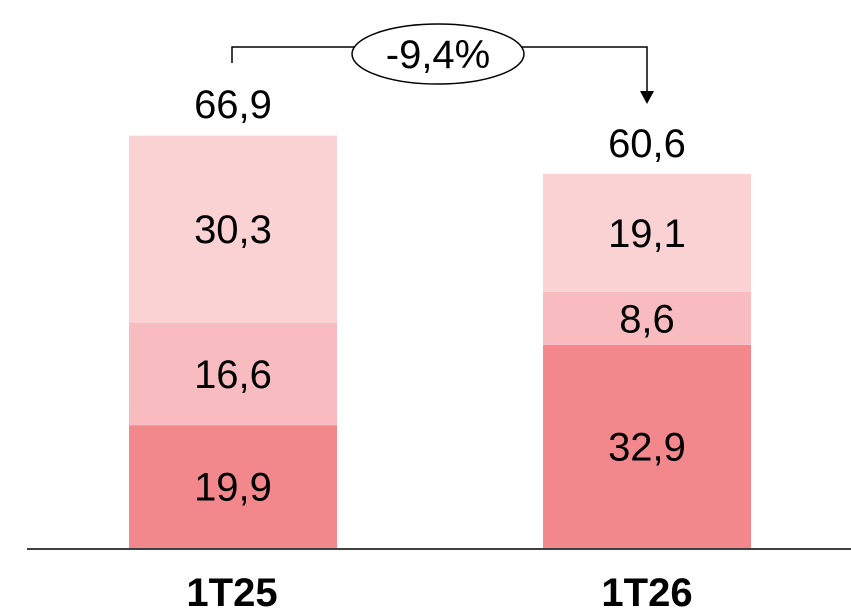  What do you see at coordinates (646, 593) in the screenshot?
I see `category-label-1t26: 1T26` at bounding box center [646, 593].